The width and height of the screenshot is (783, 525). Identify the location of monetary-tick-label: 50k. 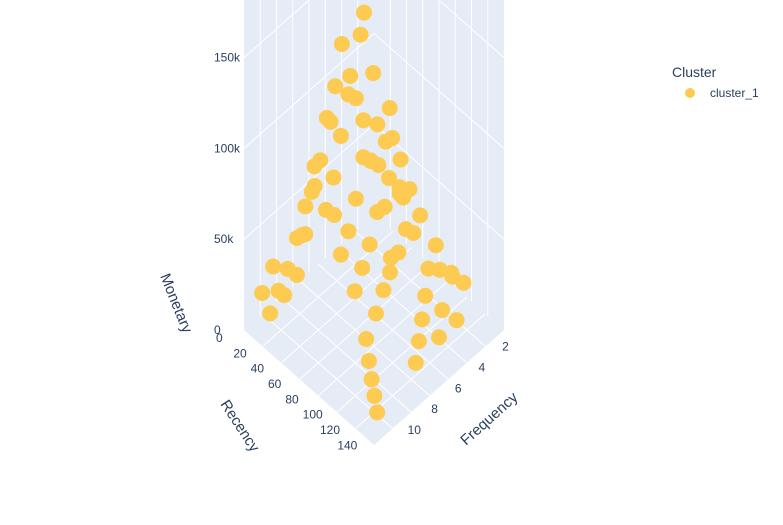
(224, 239).